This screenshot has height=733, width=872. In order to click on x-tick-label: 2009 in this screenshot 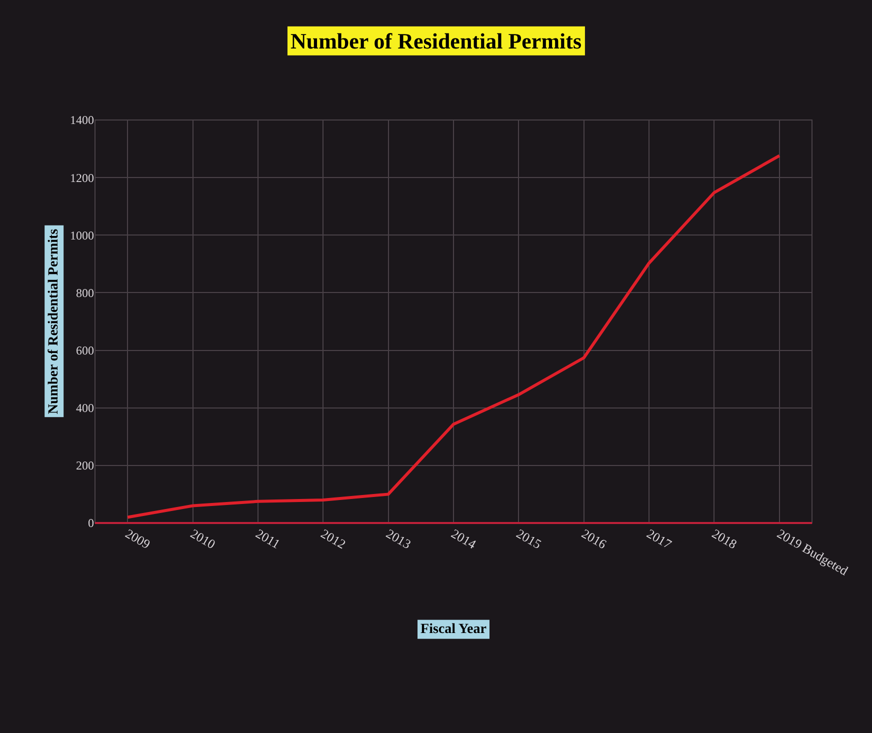, I will do `click(137, 539)`.